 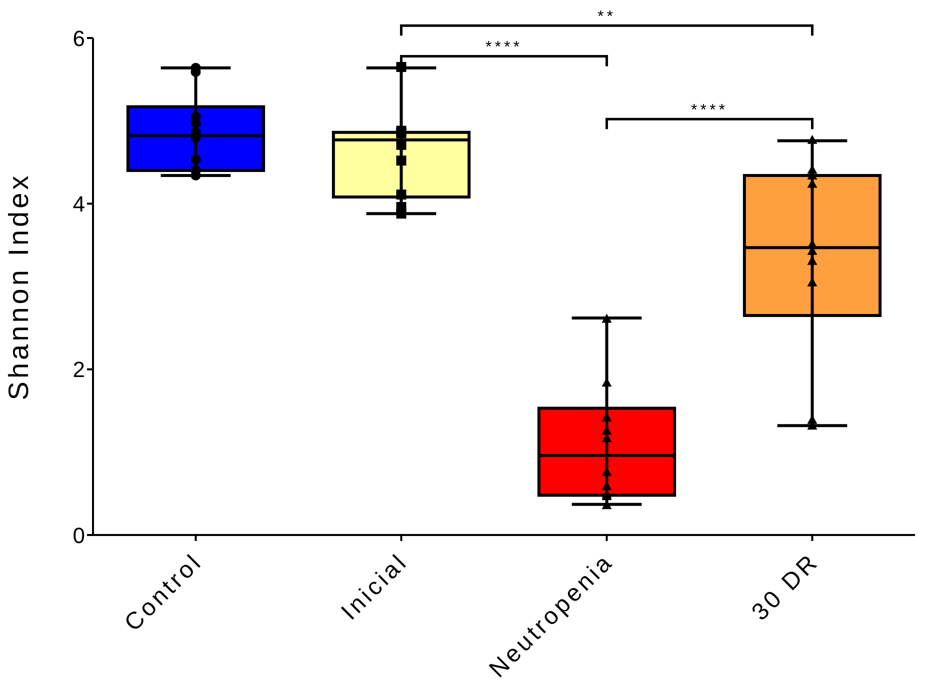 I want to click on y-tick-label: 0, so click(x=78, y=535).